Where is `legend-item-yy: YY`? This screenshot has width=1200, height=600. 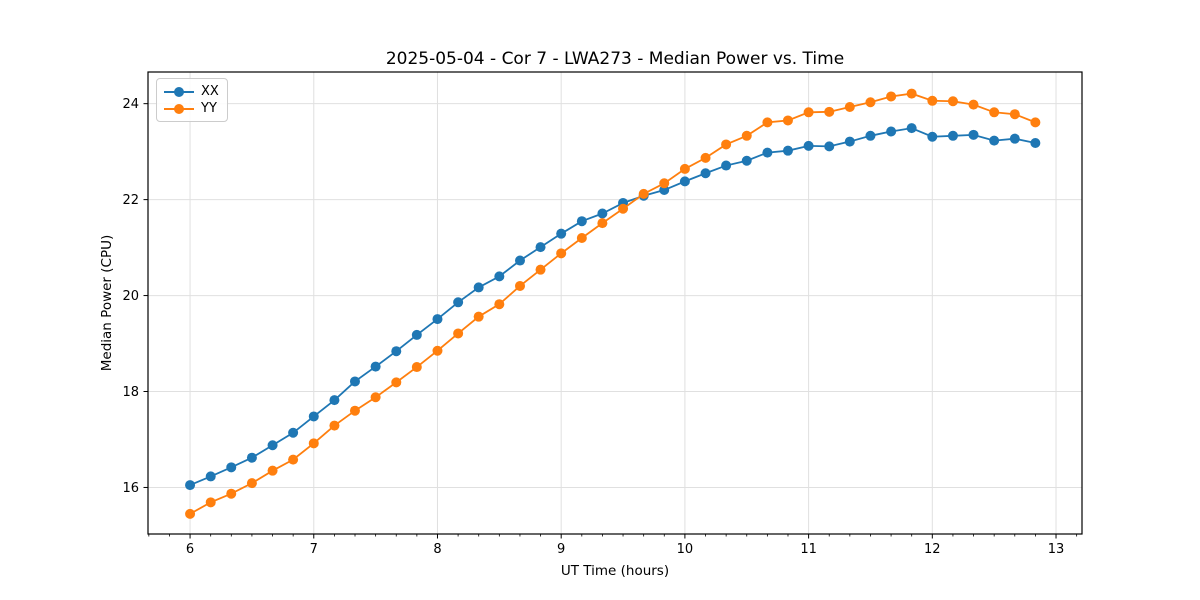 legend-item-yy: YY is located at coordinates (191, 109).